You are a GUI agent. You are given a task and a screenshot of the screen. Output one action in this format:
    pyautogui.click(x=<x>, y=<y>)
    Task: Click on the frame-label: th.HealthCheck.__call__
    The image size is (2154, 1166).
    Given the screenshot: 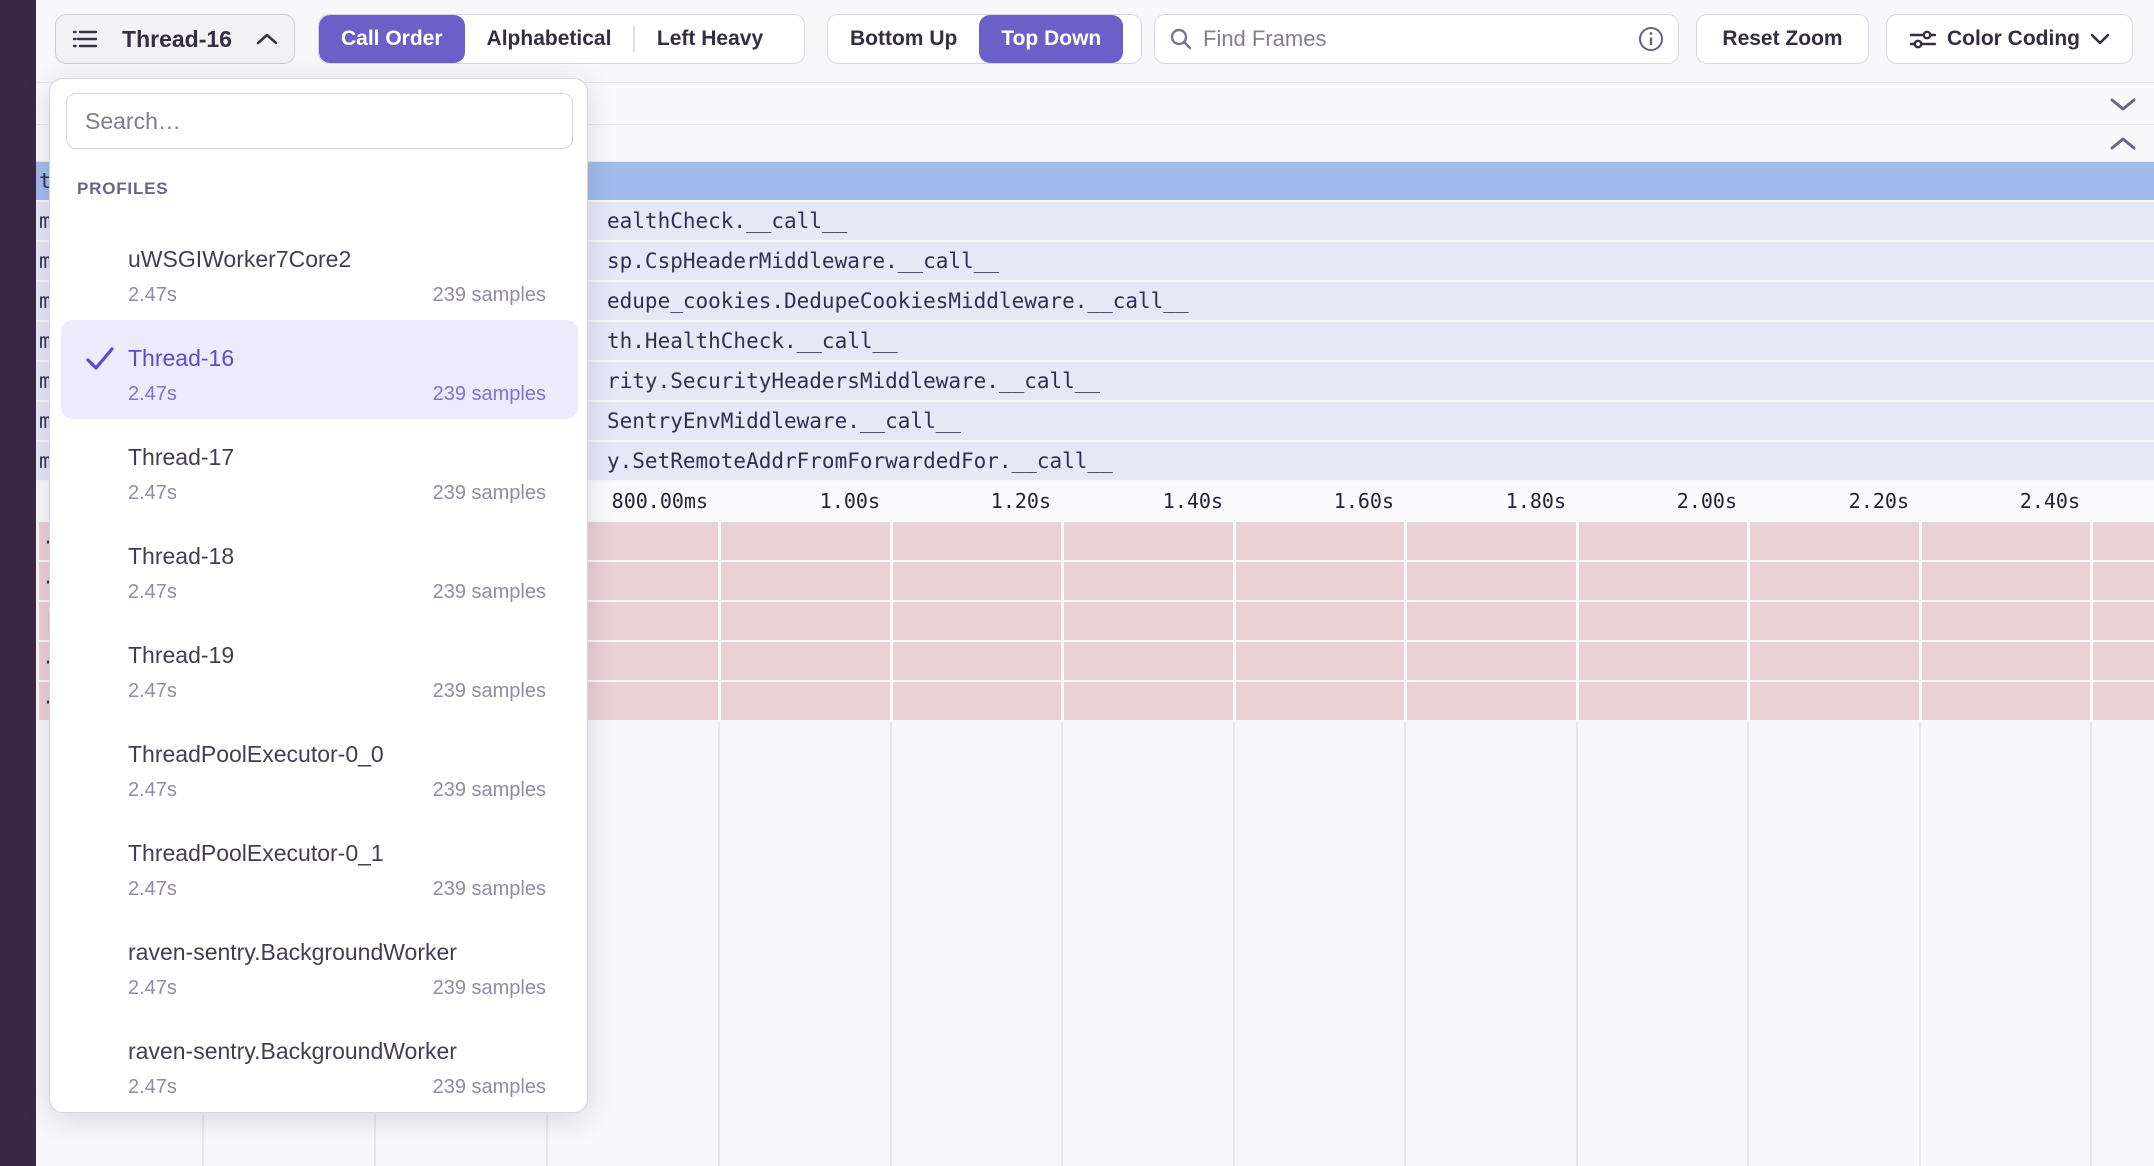 What is the action you would take?
    pyautogui.click(x=752, y=341)
    